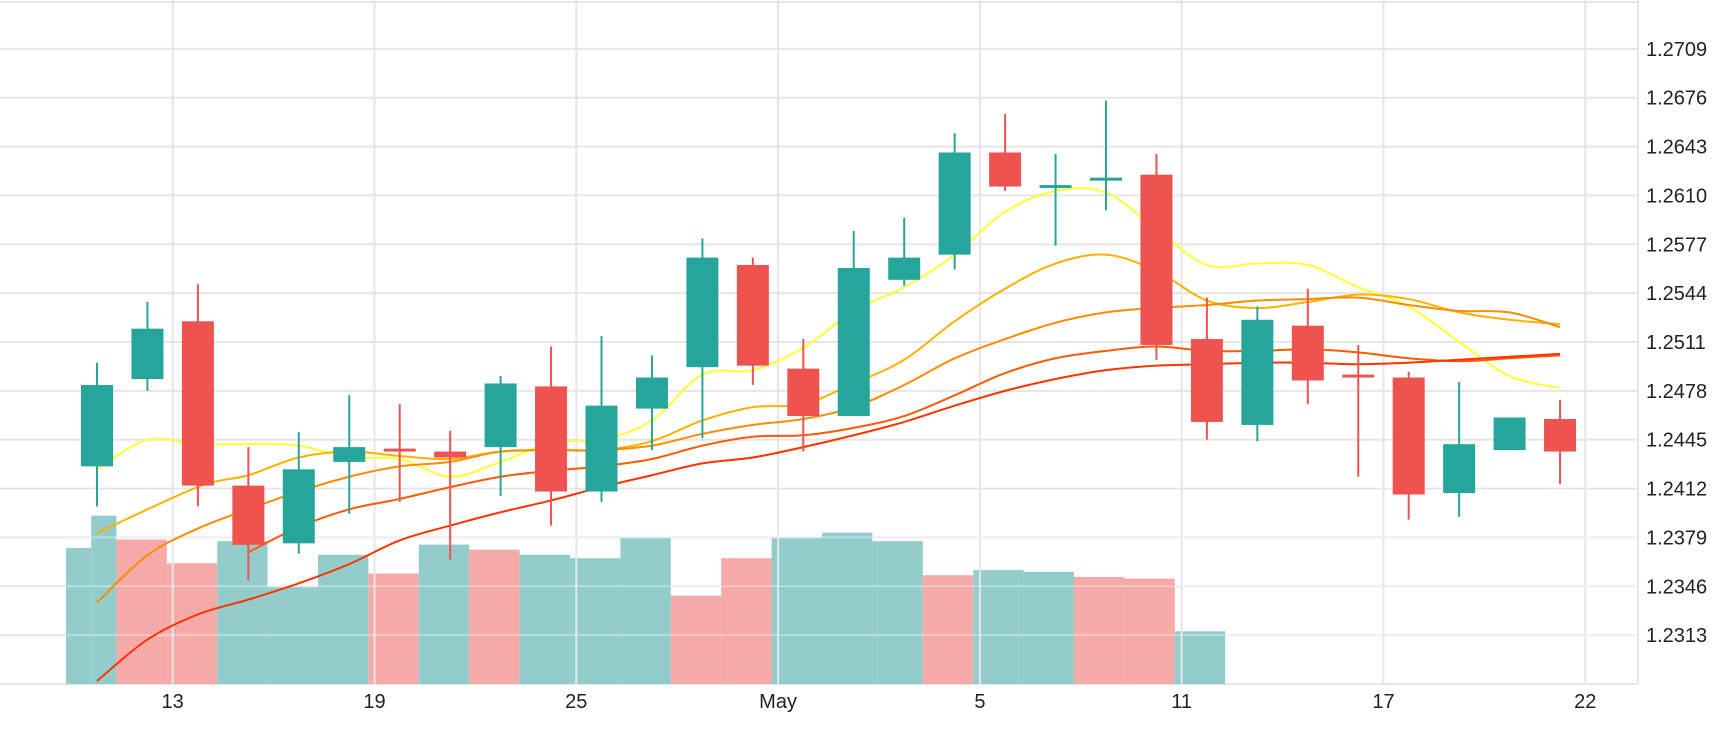 The width and height of the screenshot is (1730, 735). I want to click on x-tick-label: 5, so click(979, 702).